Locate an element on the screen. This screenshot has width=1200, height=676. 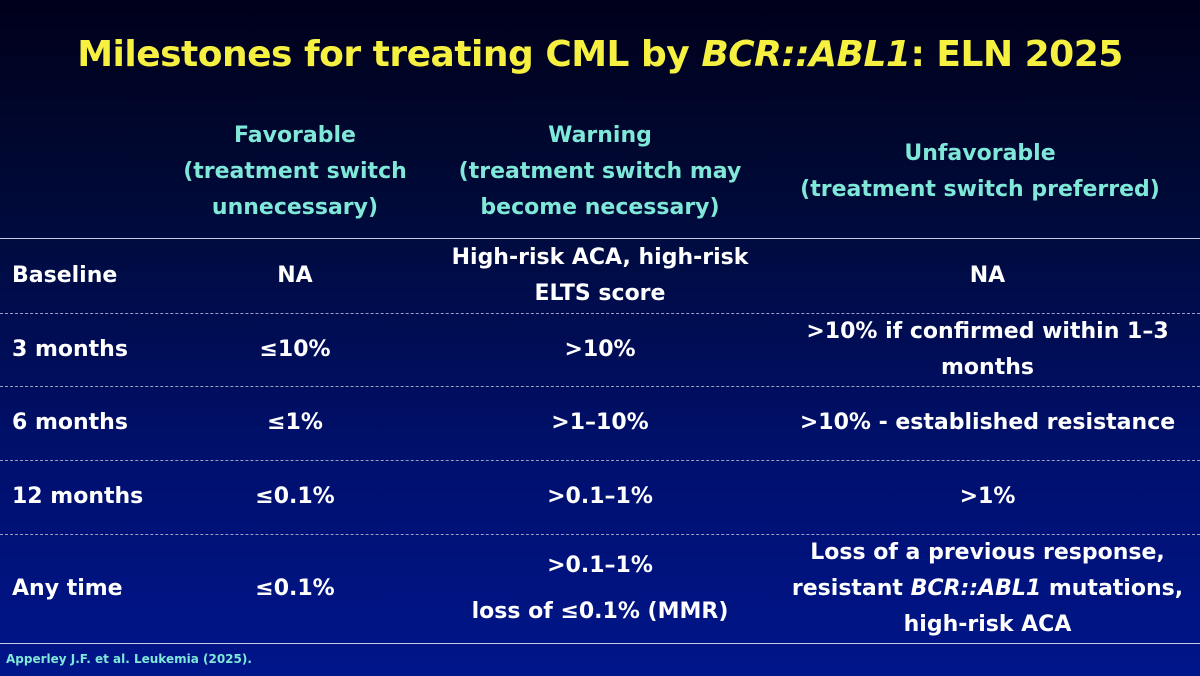
source-citation: Apperley J.F. et al. Leukemia (2025). is located at coordinates (129, 659).